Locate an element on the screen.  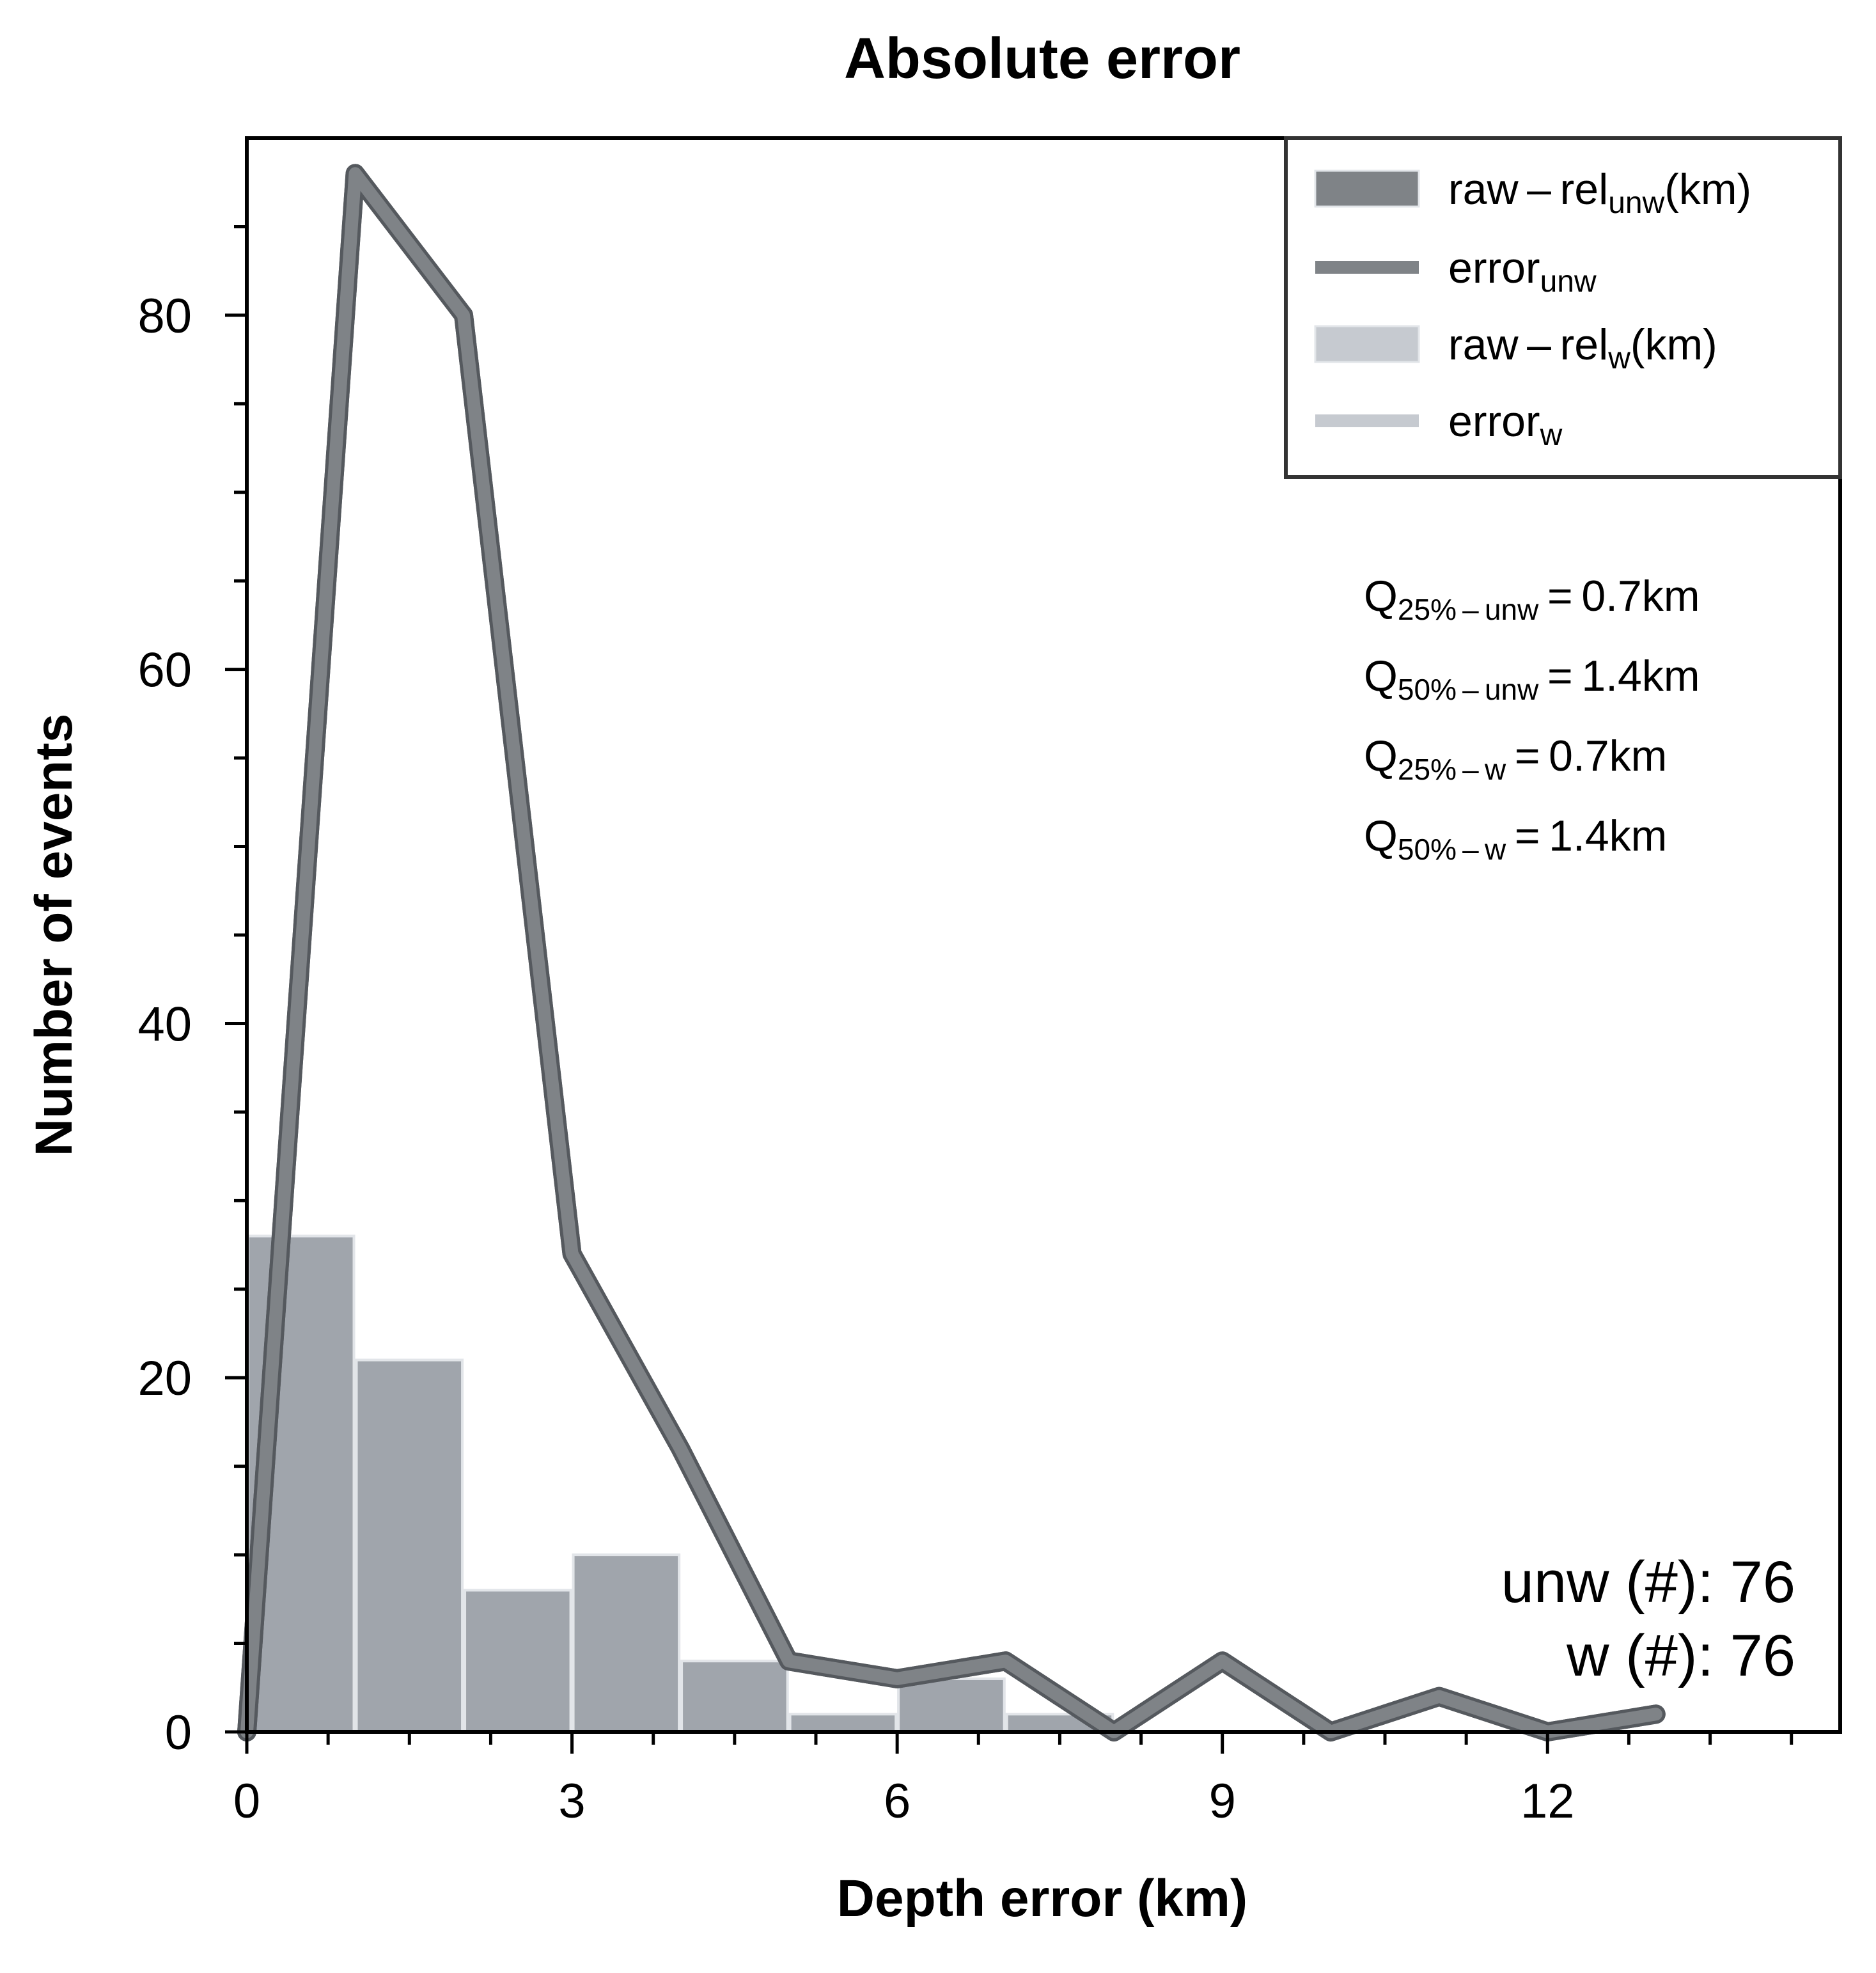
y-tick-label: 20 is located at coordinates (164, 1378).